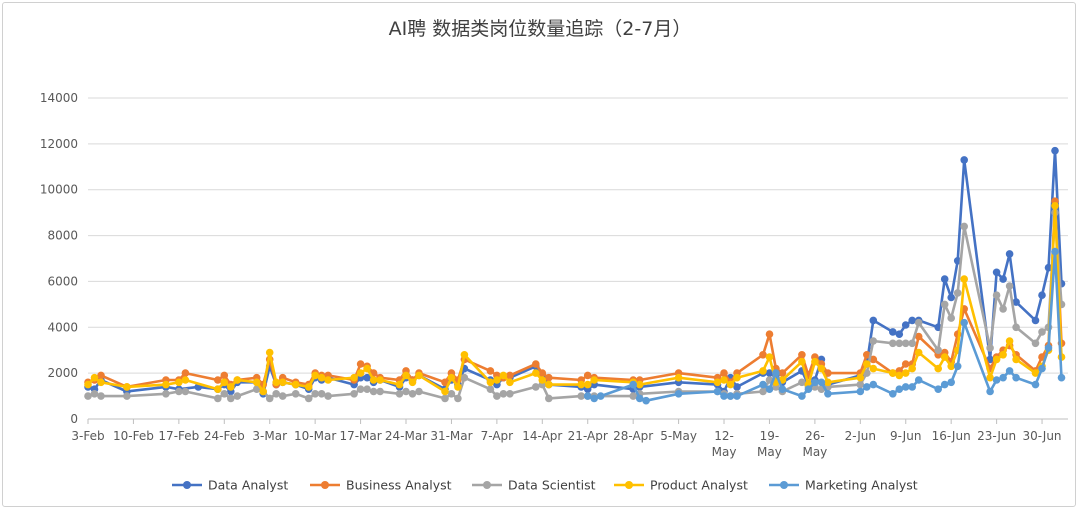 The image size is (1080, 511). I want to click on x-tick-label: 16-Jun, so click(951, 436).